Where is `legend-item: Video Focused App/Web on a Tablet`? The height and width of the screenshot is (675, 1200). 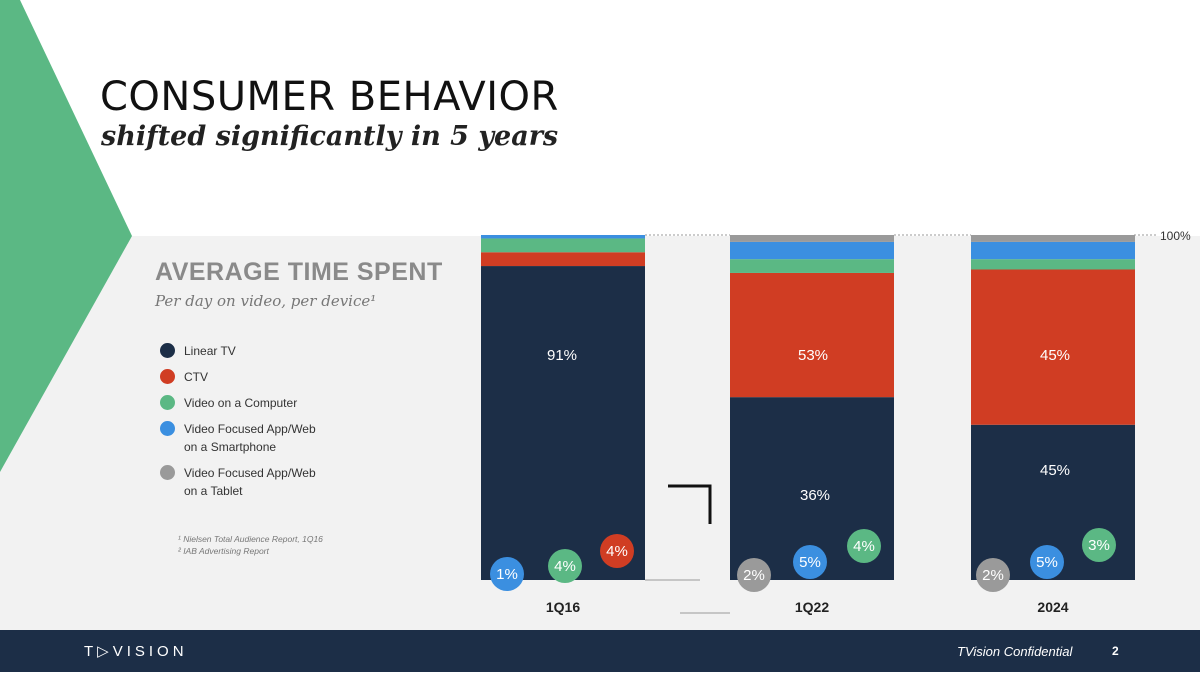
legend-item: Video Focused App/Web on a Tablet is located at coordinates (238, 482).